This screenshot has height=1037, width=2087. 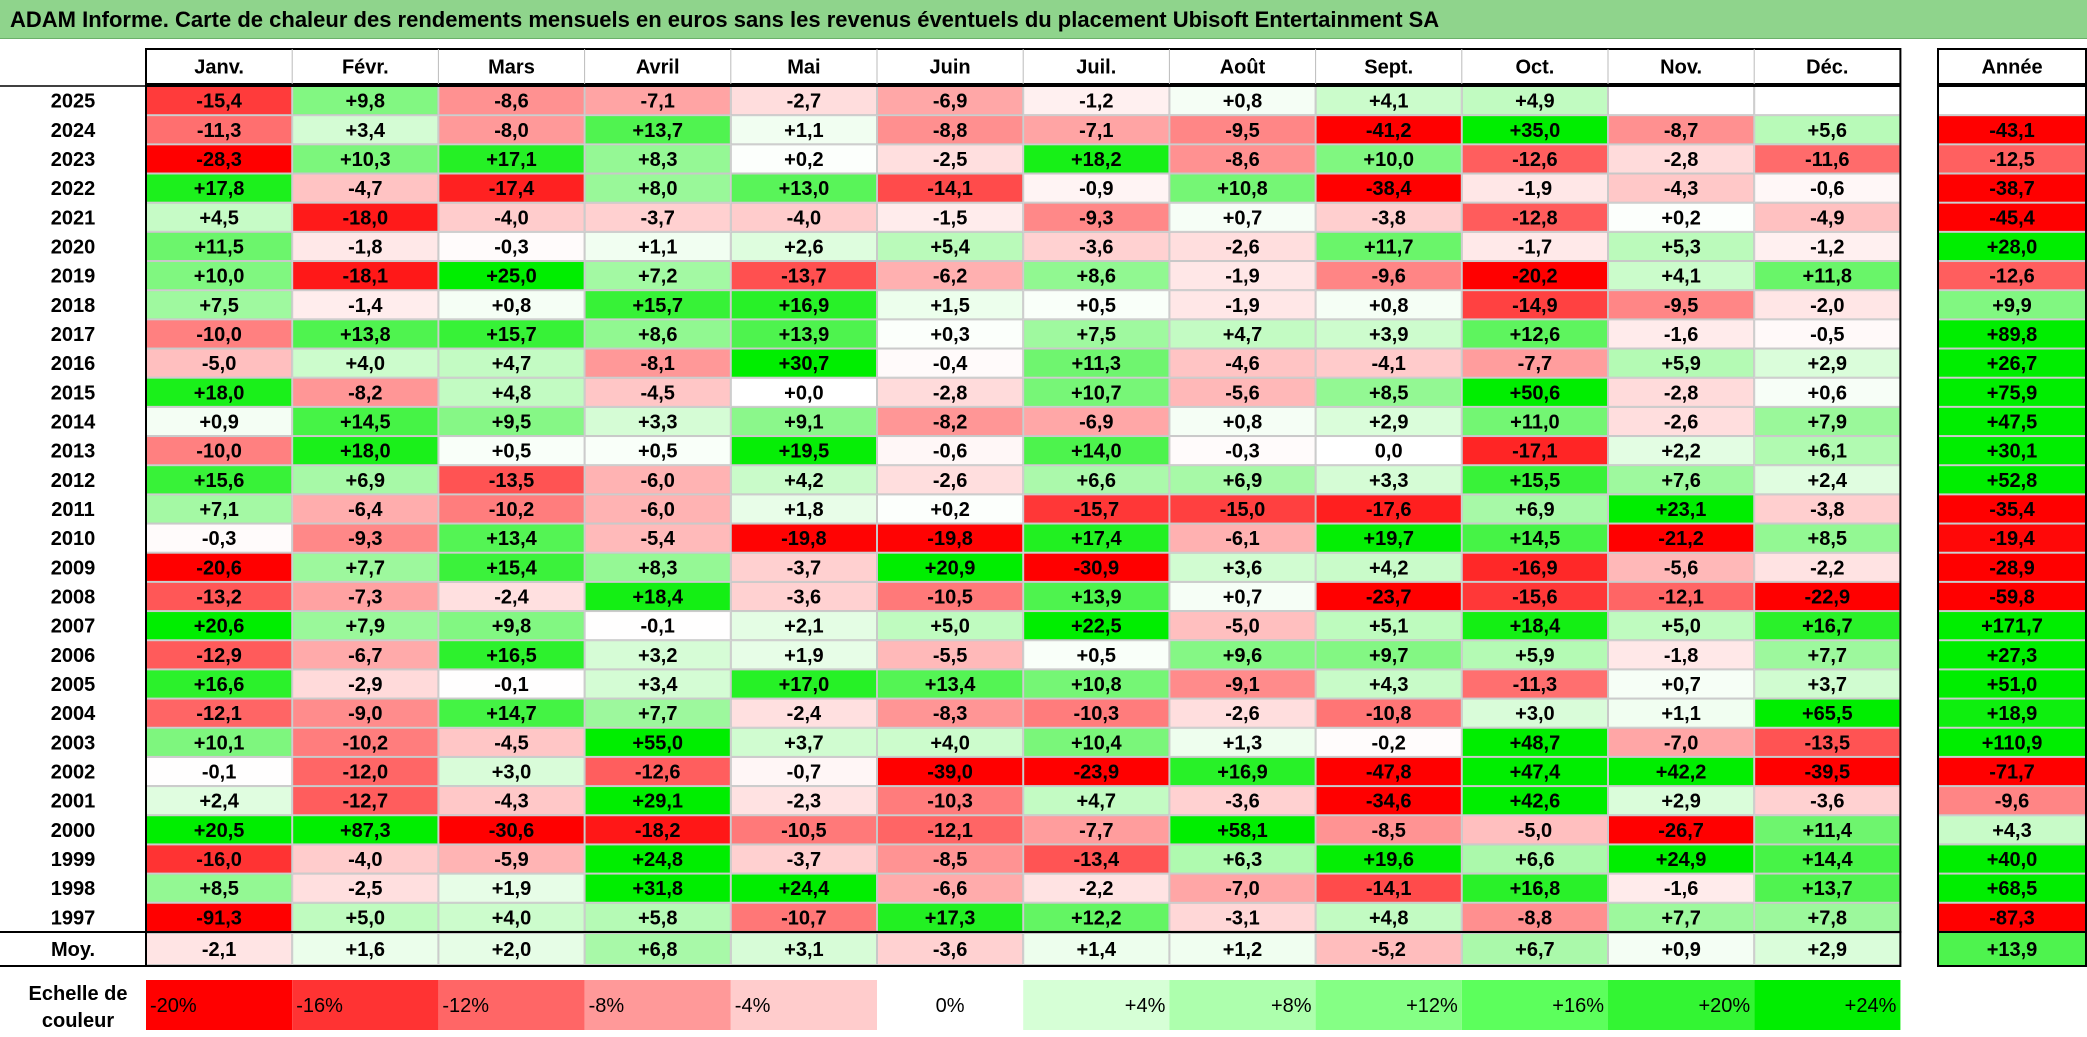 What do you see at coordinates (803, 656) in the screenshot?
I see `cell-value: +1,9` at bounding box center [803, 656].